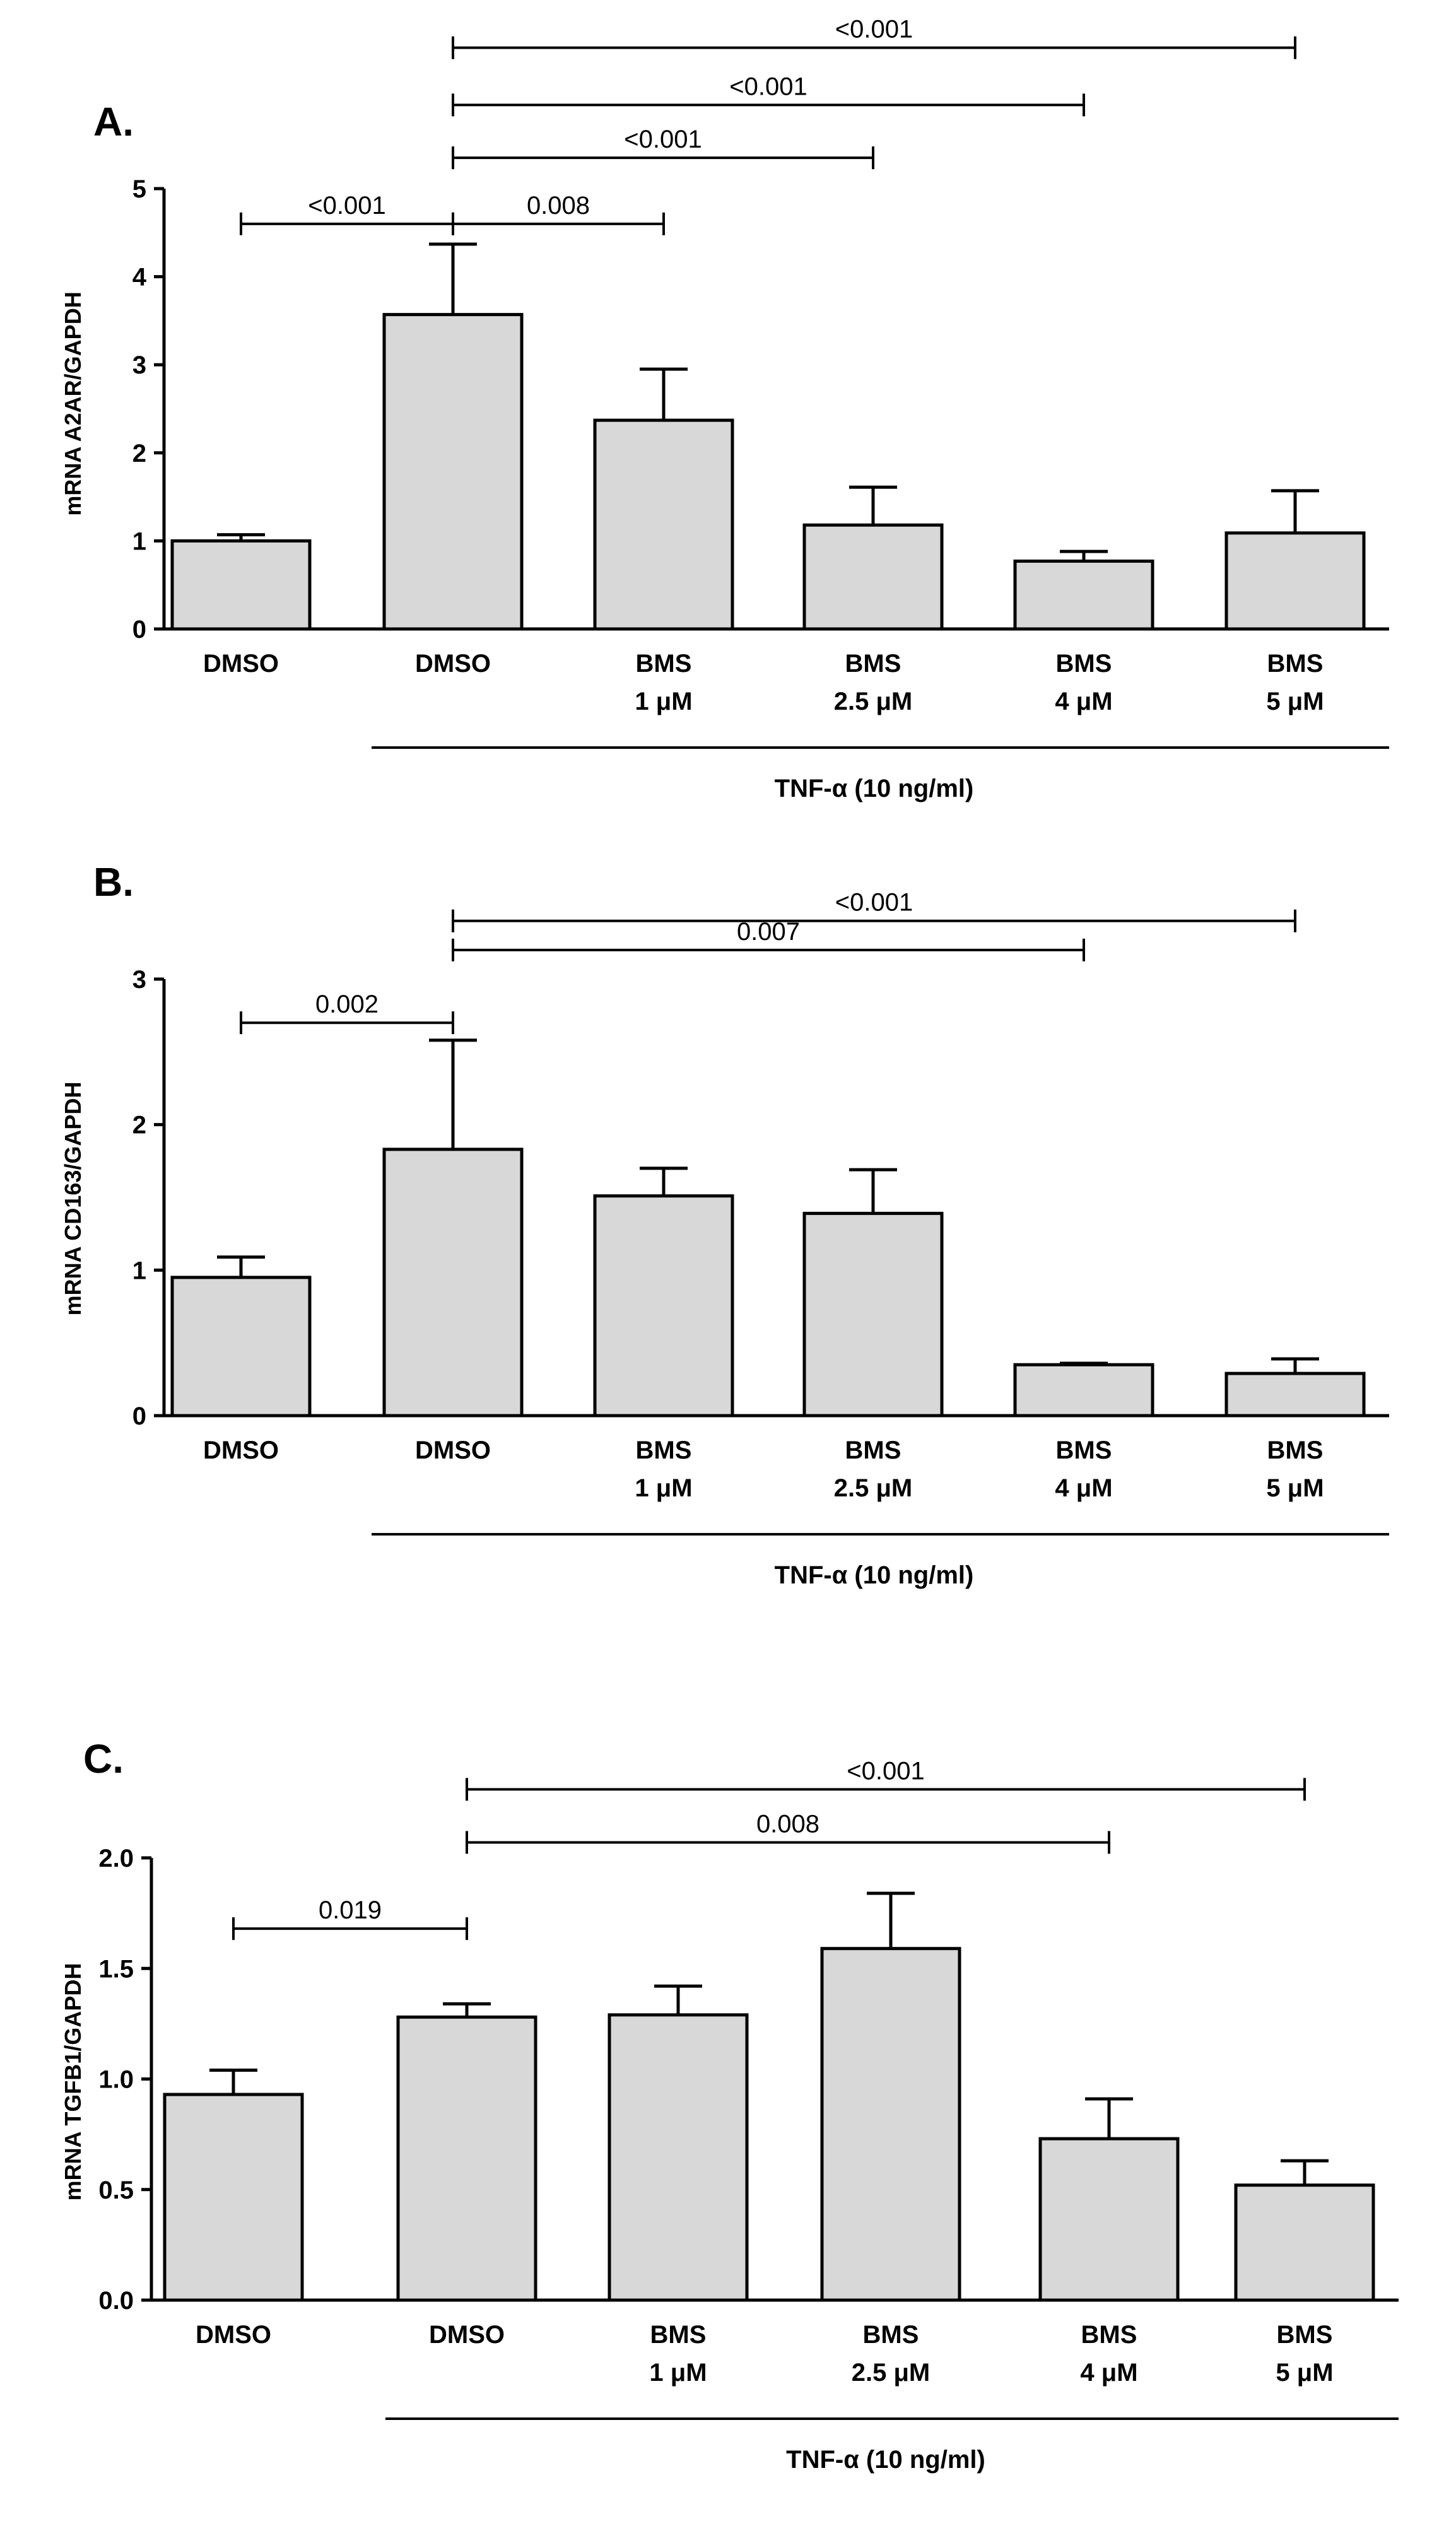 This screenshot has height=2543, width=1456. What do you see at coordinates (350, 1910) in the screenshot?
I see `p-value-label: 0.019` at bounding box center [350, 1910].